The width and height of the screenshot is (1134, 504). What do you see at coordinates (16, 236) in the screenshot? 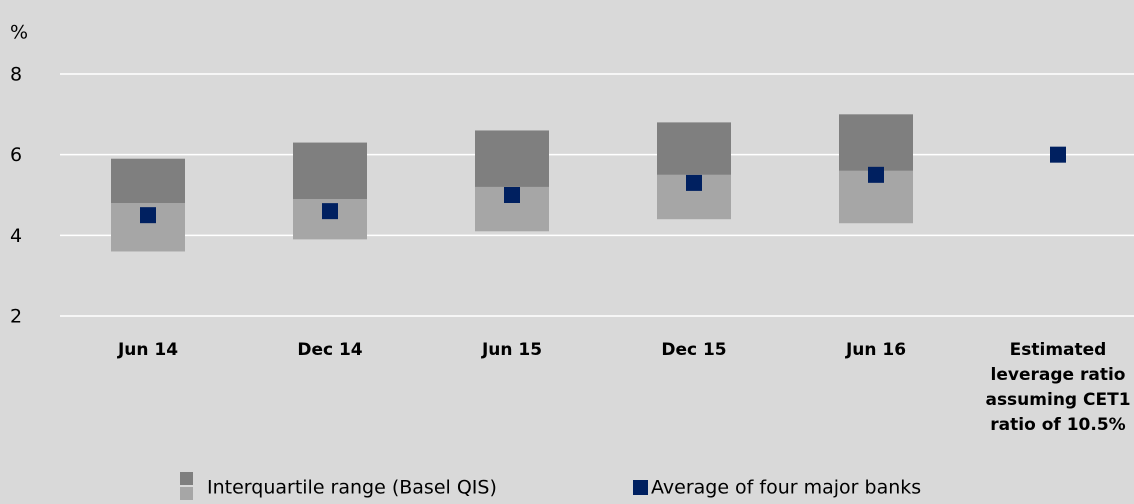
I see `y-tick-label: 4` at bounding box center [16, 236].